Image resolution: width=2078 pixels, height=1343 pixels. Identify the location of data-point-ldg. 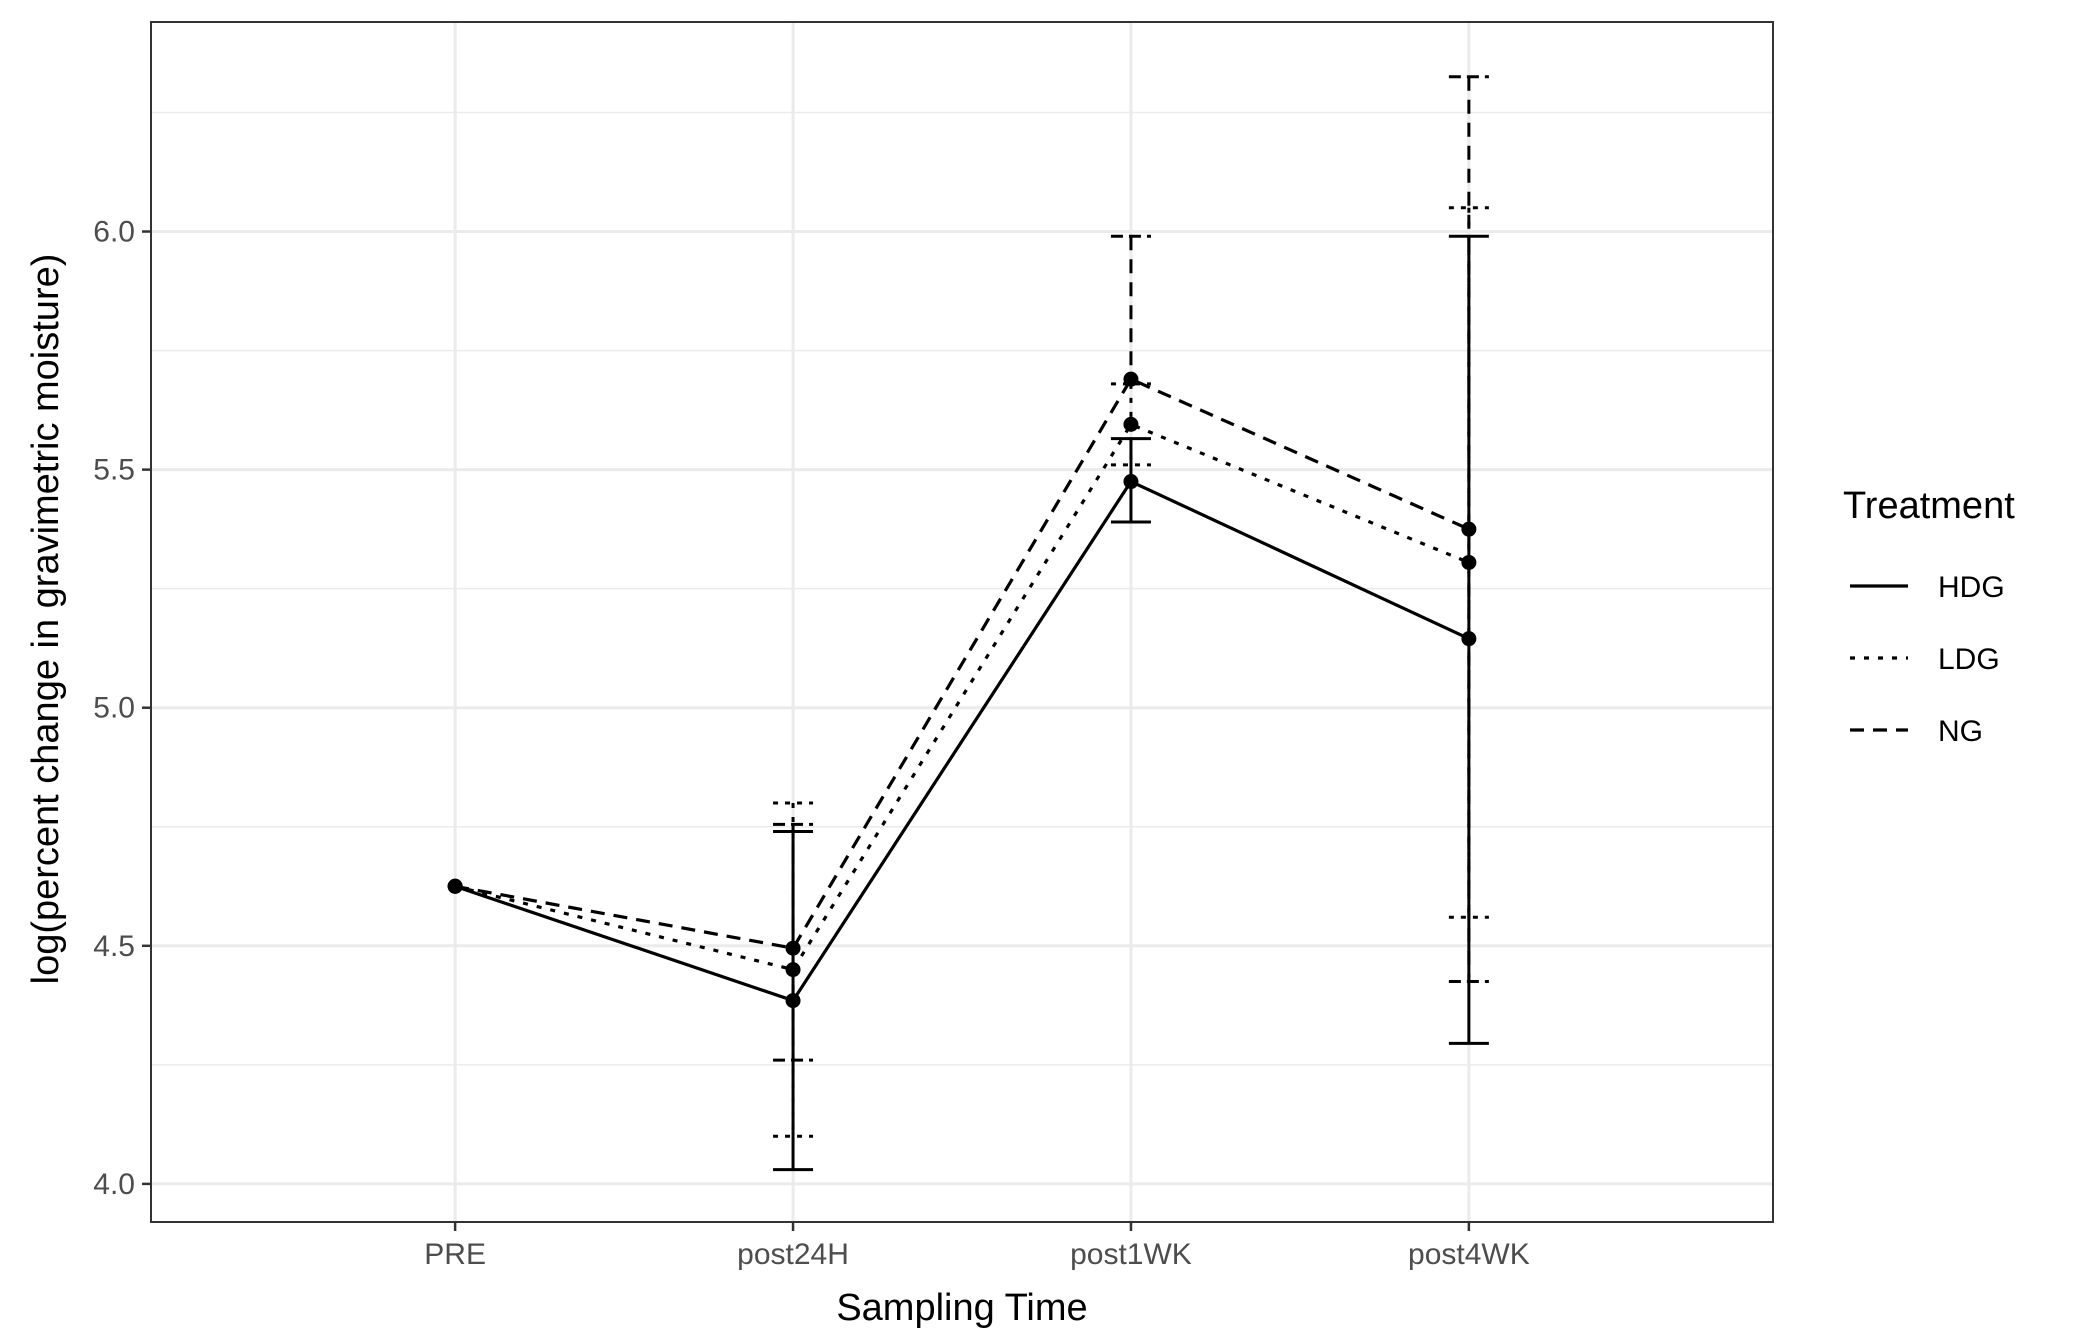
(1131, 424).